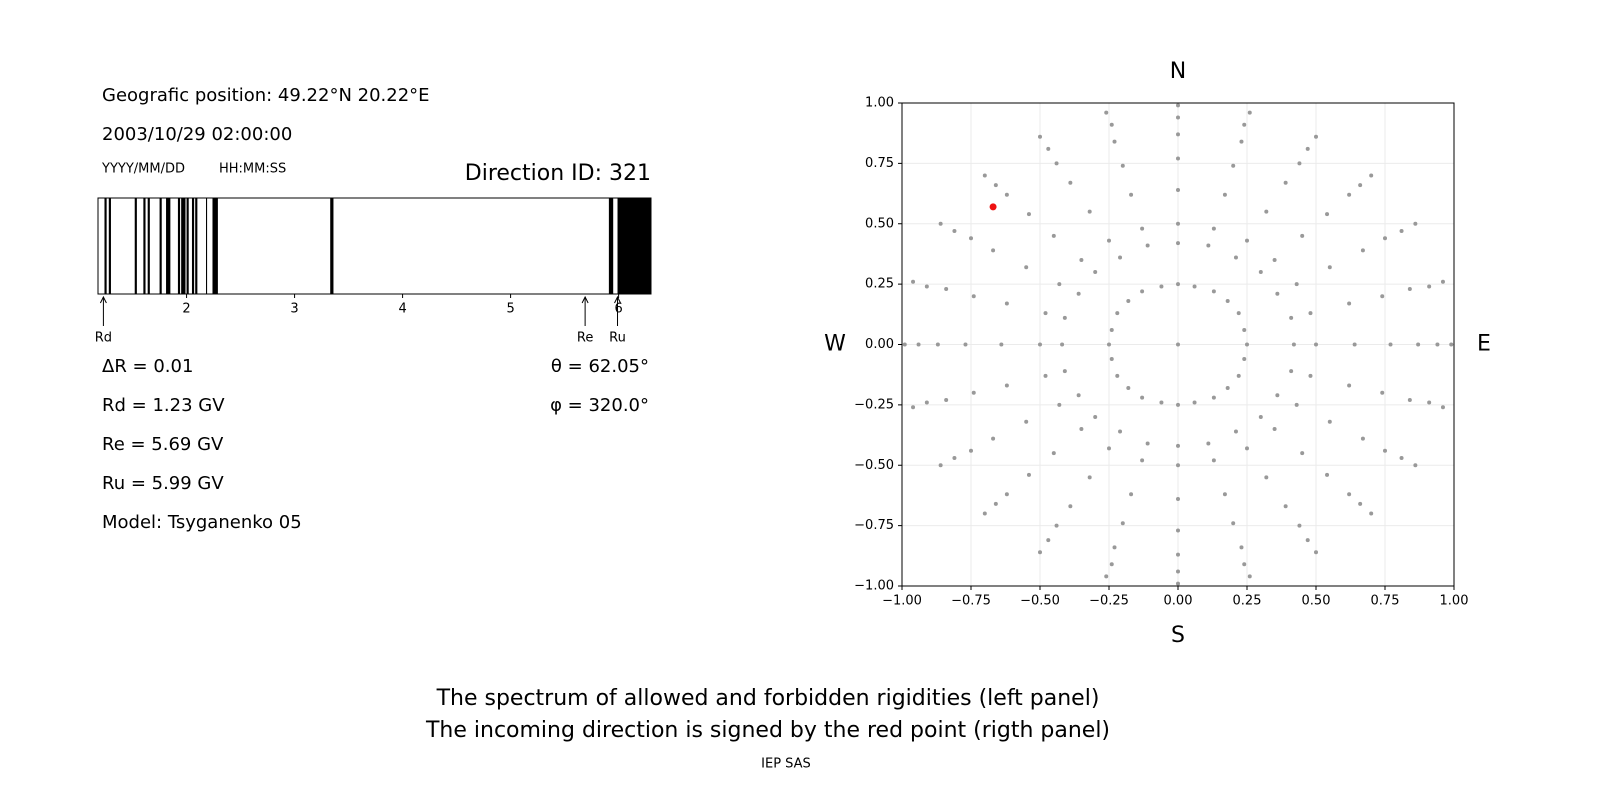 The width and height of the screenshot is (1600, 800). I want to click on date-format: YYYY/MM/DD, so click(143, 169).